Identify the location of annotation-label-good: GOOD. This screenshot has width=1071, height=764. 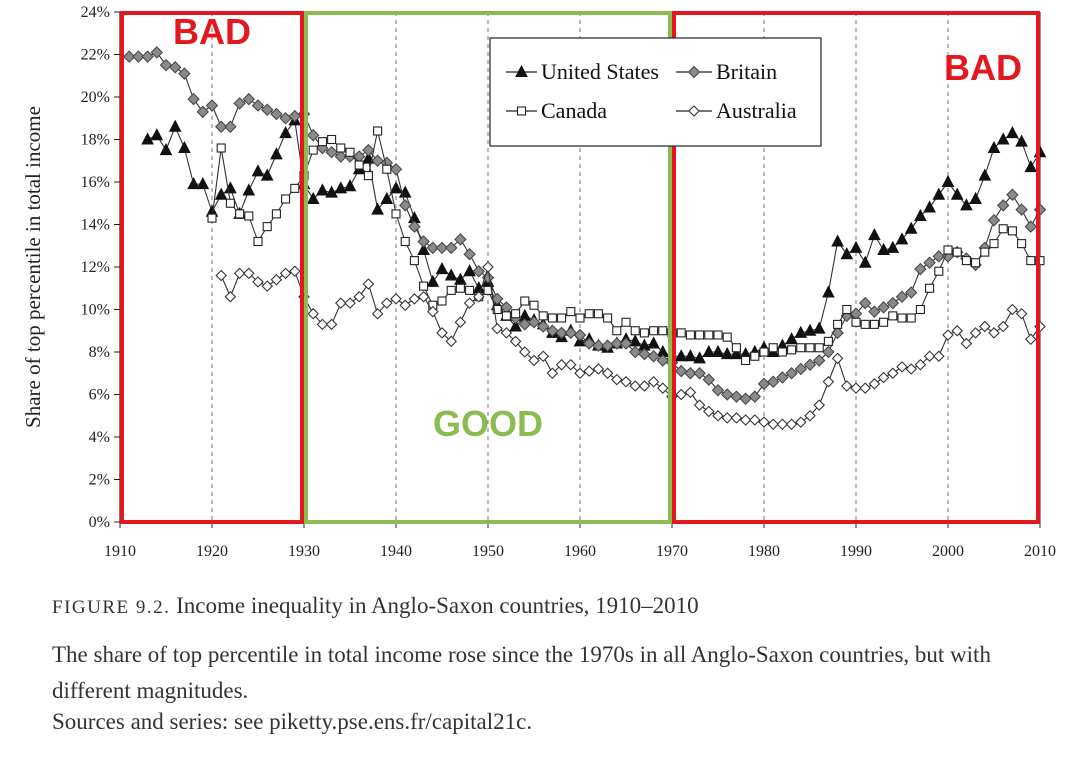
(488, 423).